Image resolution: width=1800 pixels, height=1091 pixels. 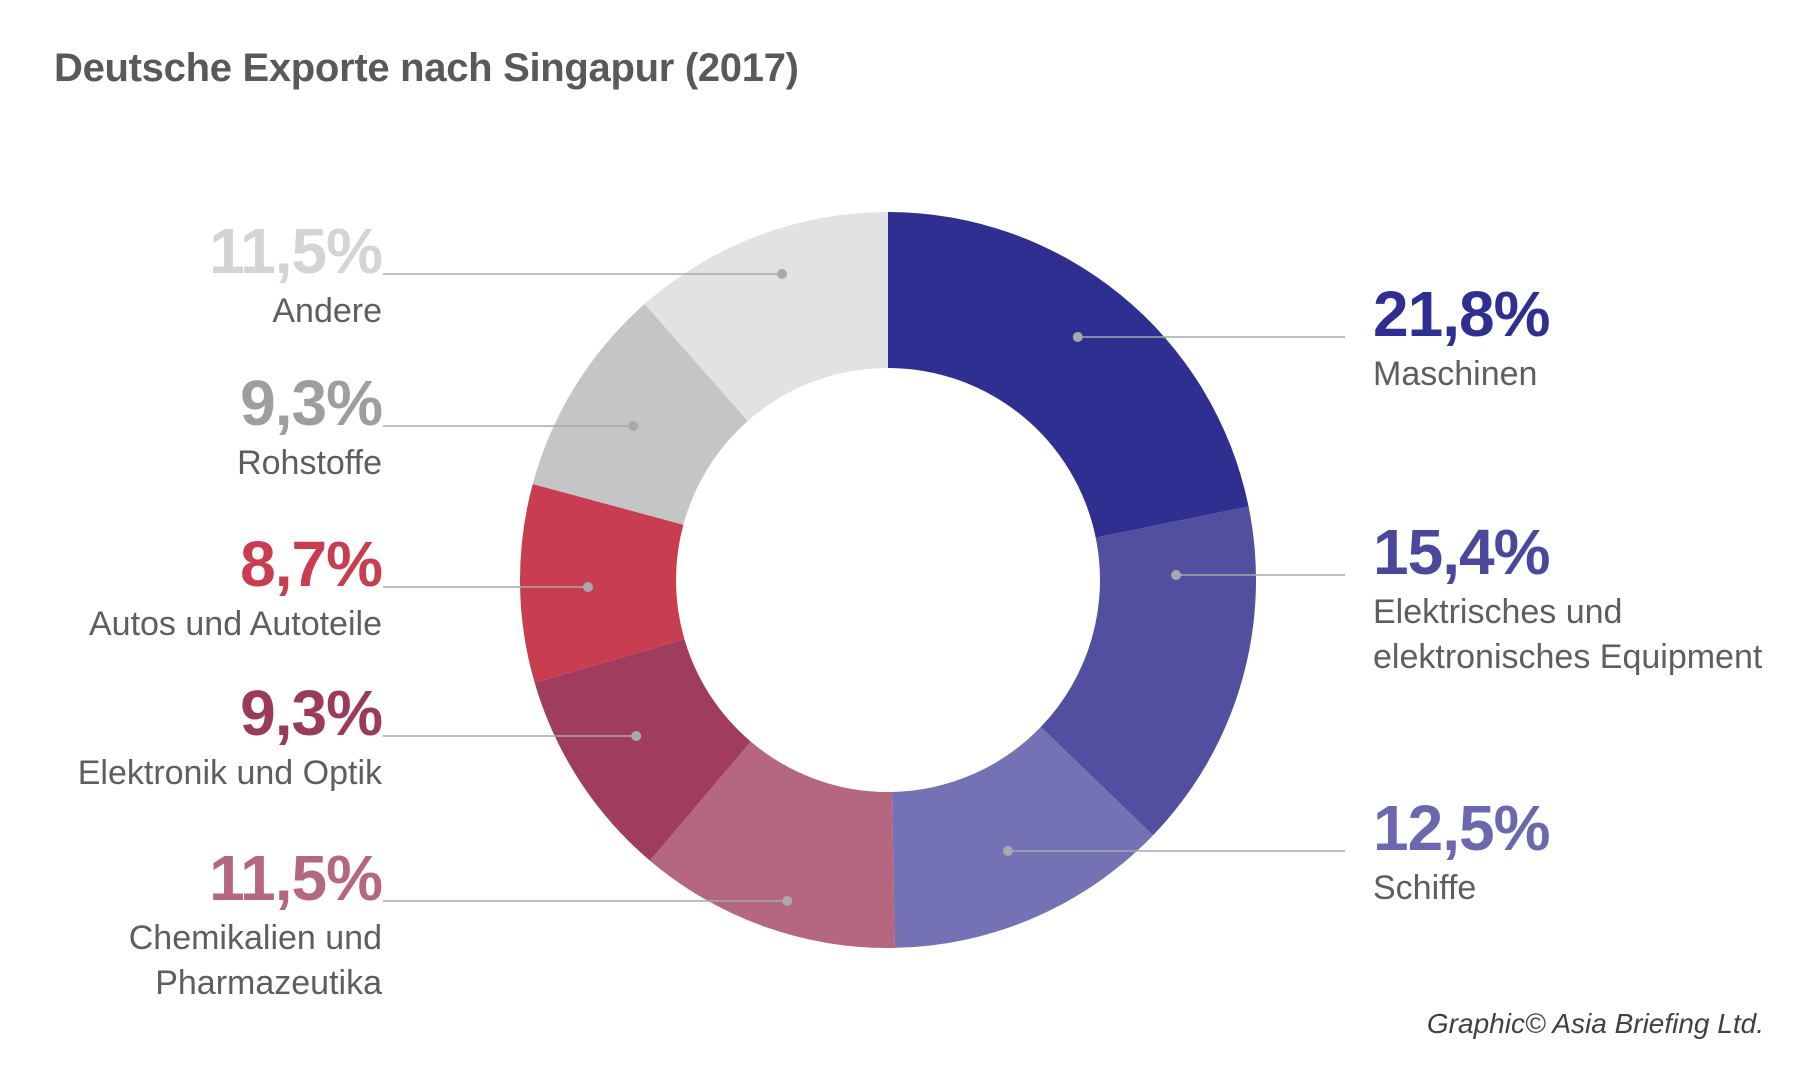 I want to click on credit-line: Graphic© Asia Briefing Ltd., so click(x=1595, y=1023).